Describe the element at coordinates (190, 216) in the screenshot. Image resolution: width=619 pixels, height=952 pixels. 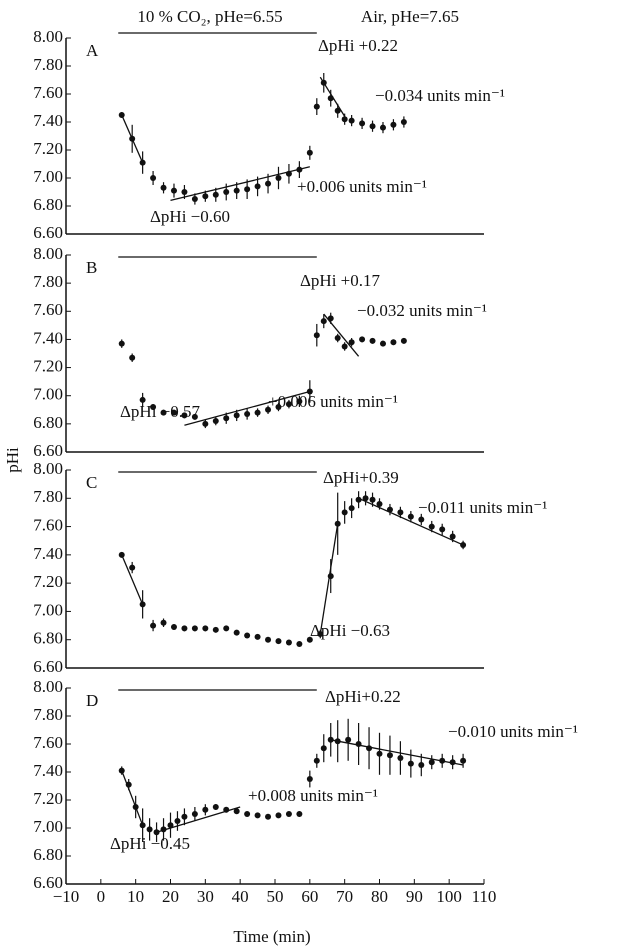
I see `annotation: ΔpHi −0.60` at that location.